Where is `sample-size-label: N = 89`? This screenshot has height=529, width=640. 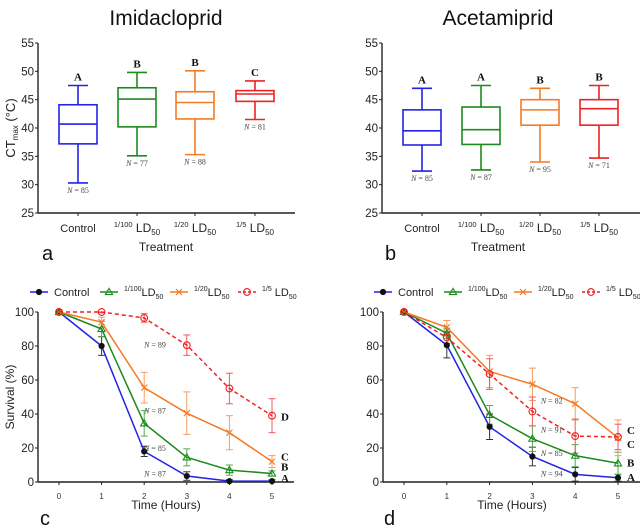
sample-size-label: N = 89 is located at coordinates (154, 344).